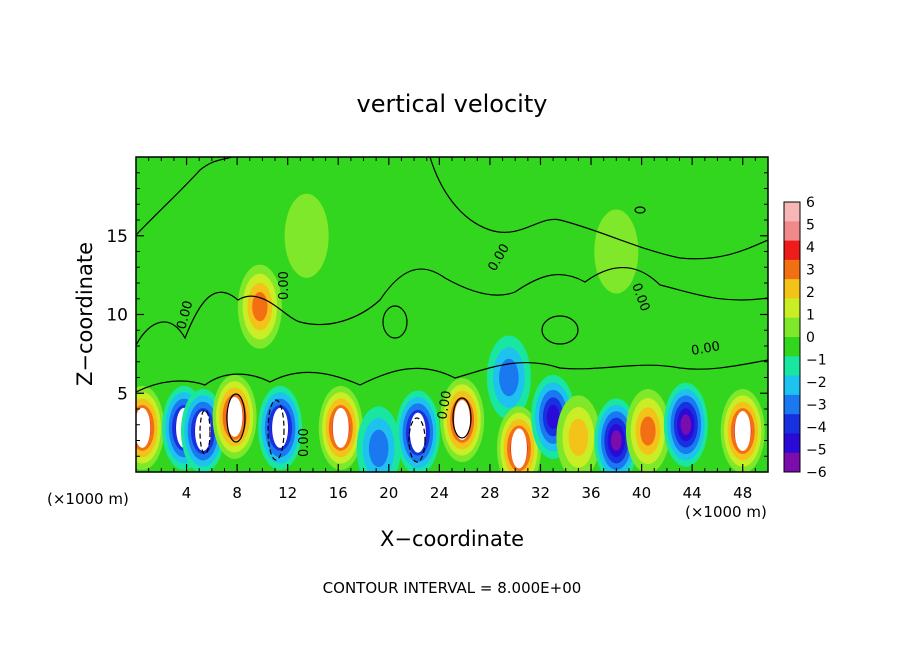 This screenshot has width=904, height=654. I want to click on x-tick-label: 20, so click(388, 493).